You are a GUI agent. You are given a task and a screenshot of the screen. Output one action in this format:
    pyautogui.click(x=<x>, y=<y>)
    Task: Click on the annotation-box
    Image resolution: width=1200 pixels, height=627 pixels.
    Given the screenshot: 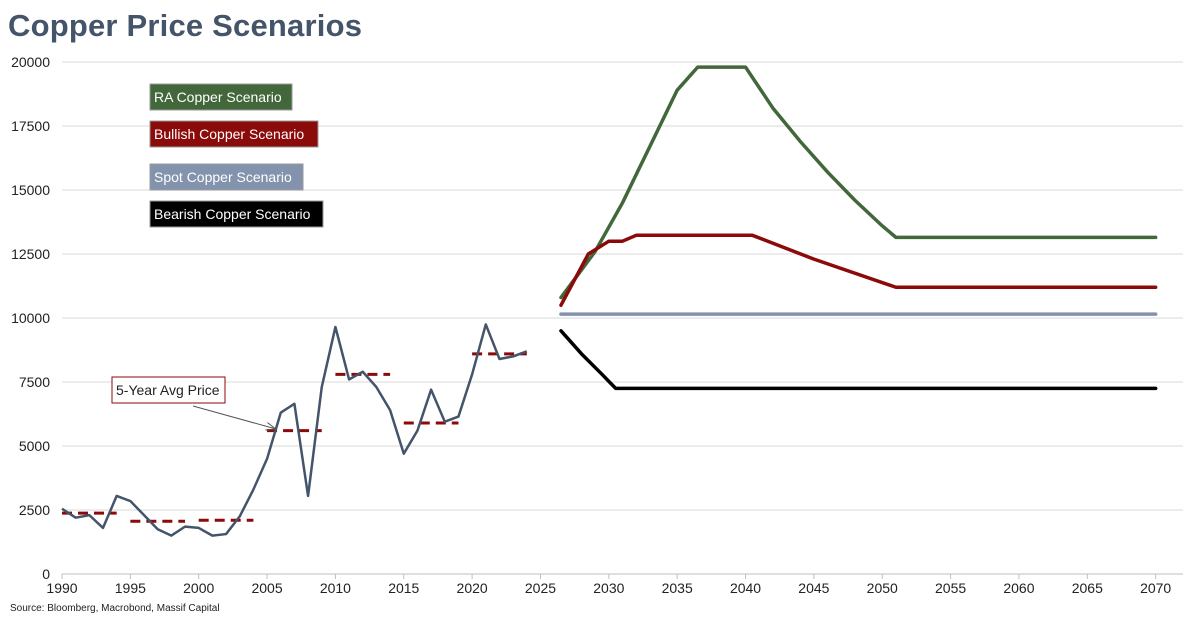 What is the action you would take?
    pyautogui.click(x=168, y=390)
    